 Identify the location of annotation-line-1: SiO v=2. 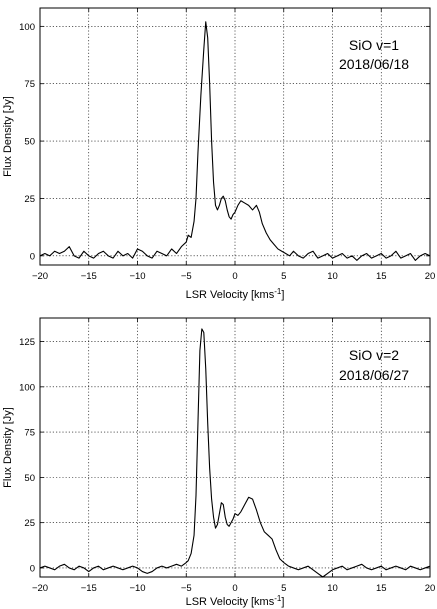
(374, 355).